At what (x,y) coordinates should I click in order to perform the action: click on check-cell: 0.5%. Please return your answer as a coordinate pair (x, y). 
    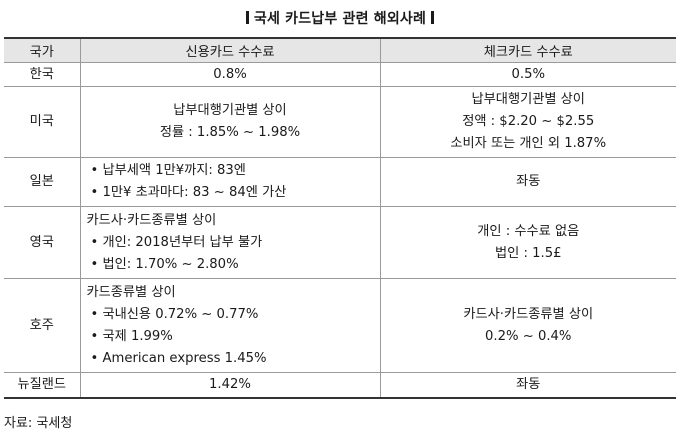
    Looking at the image, I should click on (527, 74).